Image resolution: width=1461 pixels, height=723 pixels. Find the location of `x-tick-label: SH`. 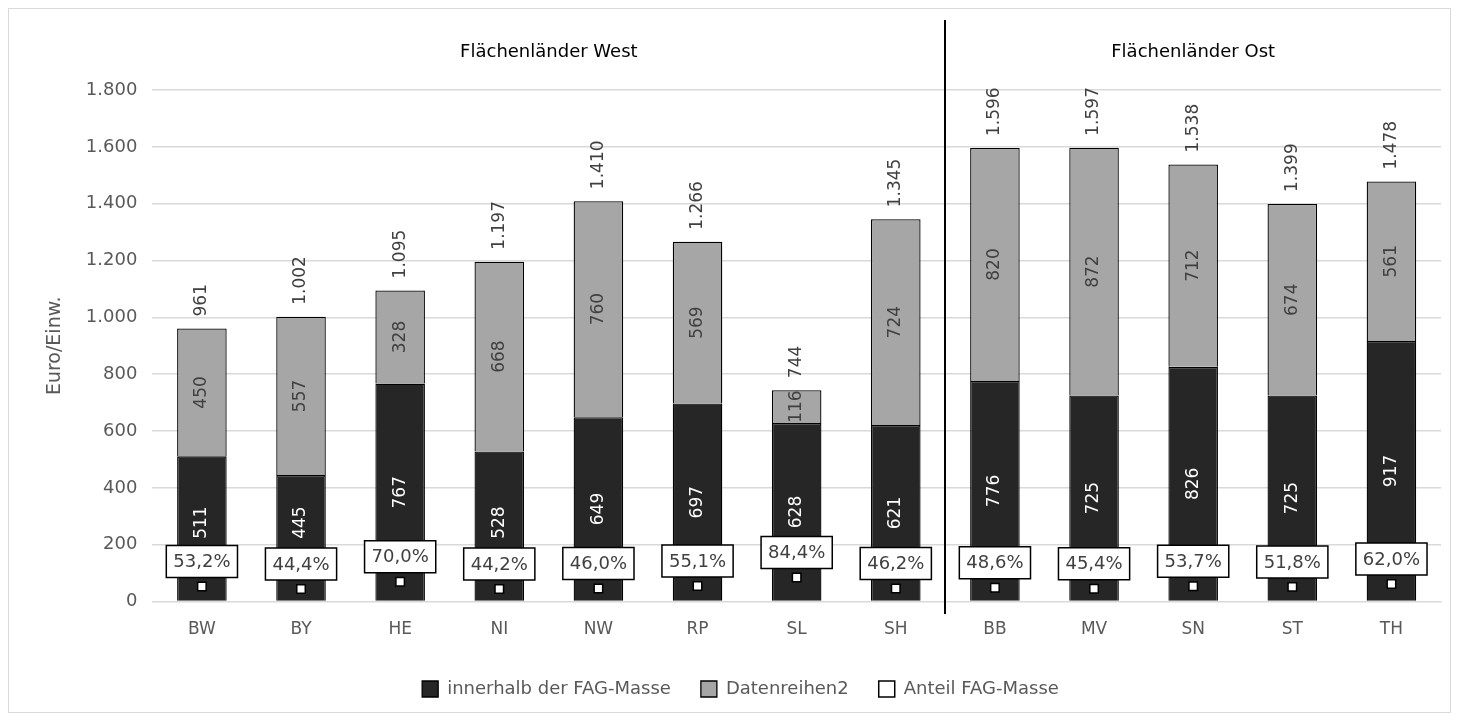

x-tick-label: SH is located at coordinates (896, 628).